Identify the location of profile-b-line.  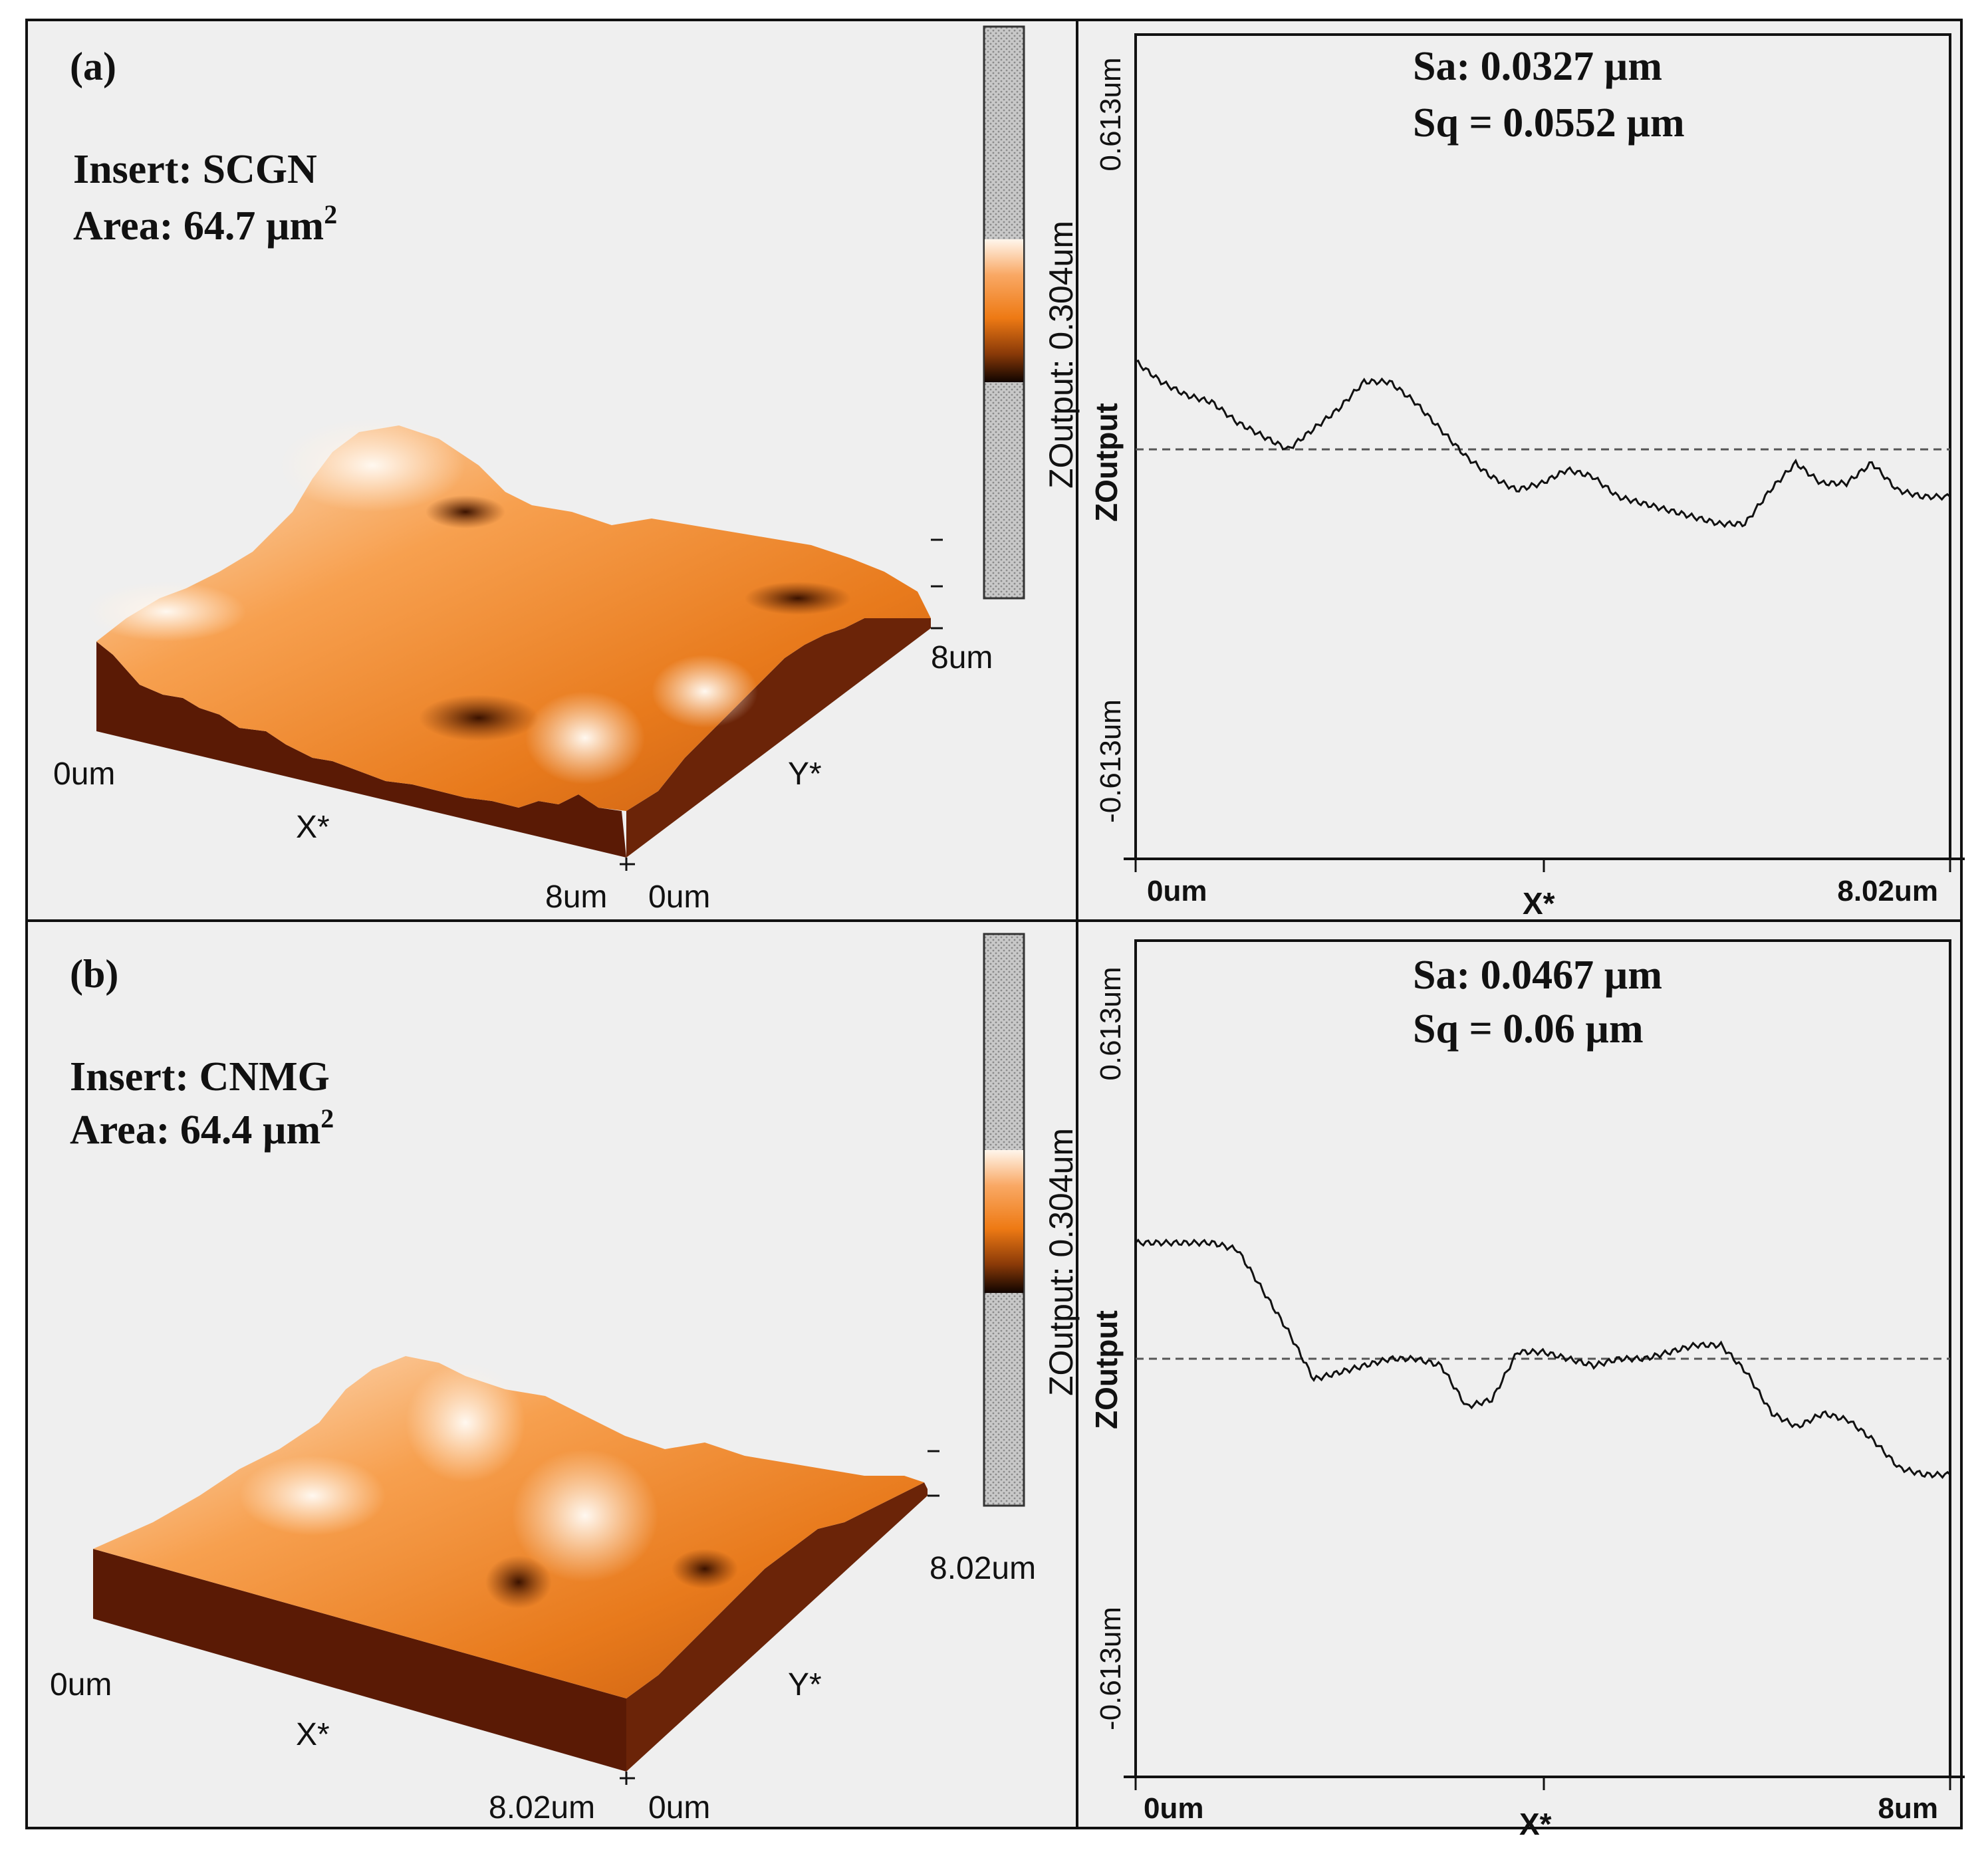
(1542, 1358).